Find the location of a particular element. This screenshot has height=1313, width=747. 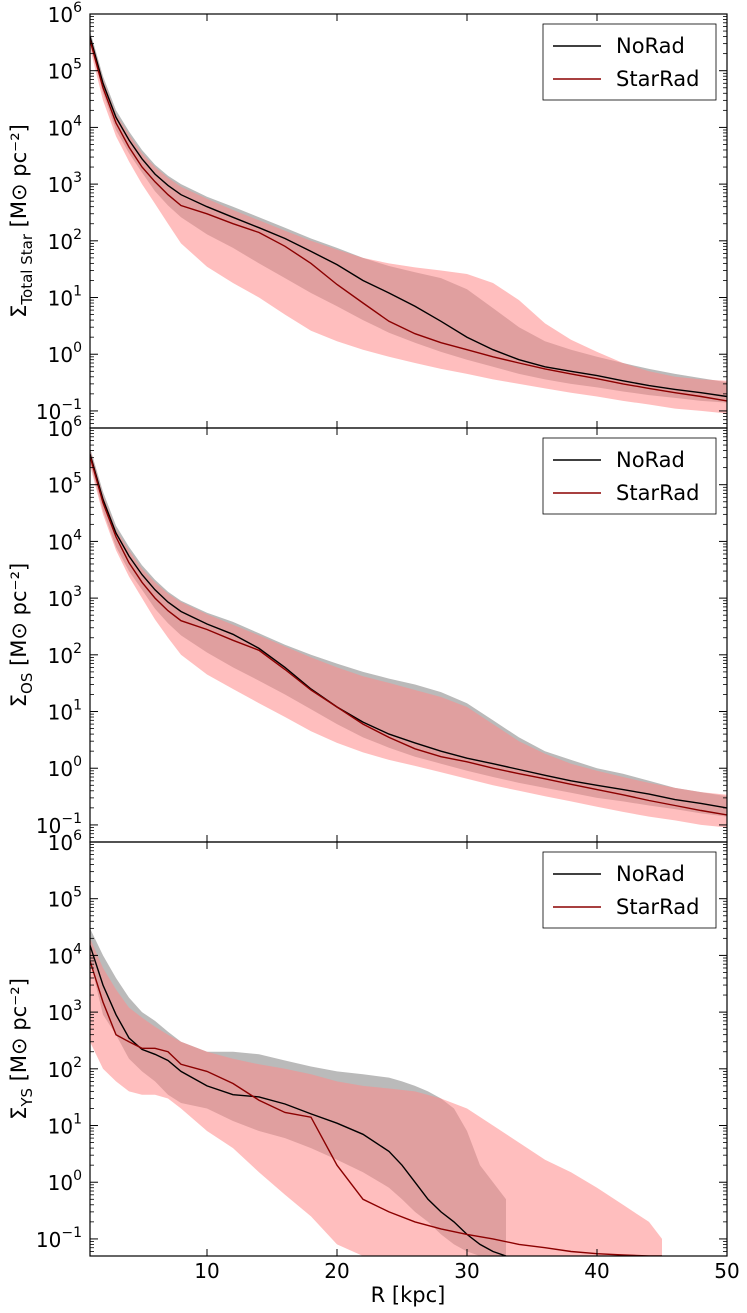

x-tick-label: 30 is located at coordinates (466, 1271).